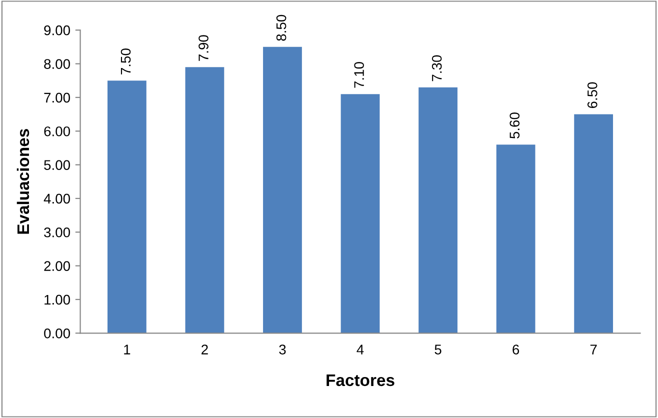 The image size is (658, 418). Describe the element at coordinates (57, 64) in the screenshot. I see `y-tick-label: 8.00` at that location.